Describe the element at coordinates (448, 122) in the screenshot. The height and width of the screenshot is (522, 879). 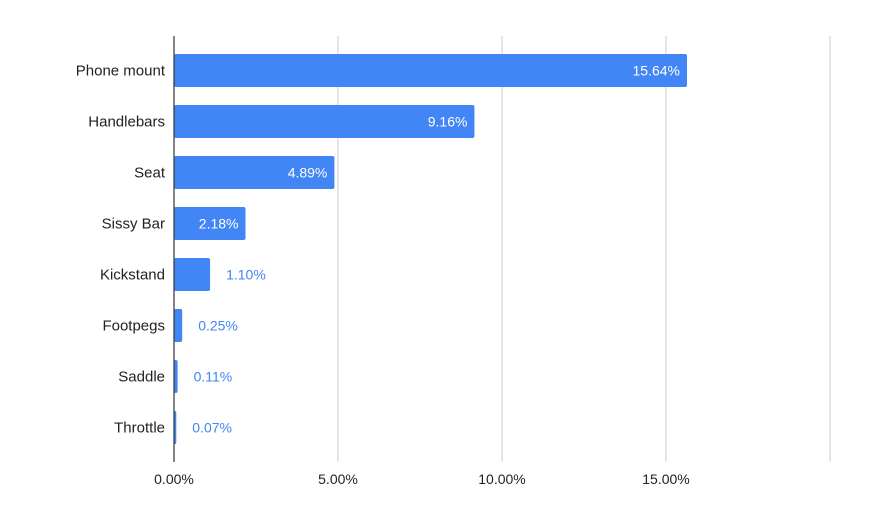
I see `data-label-1: 9.16%` at that location.